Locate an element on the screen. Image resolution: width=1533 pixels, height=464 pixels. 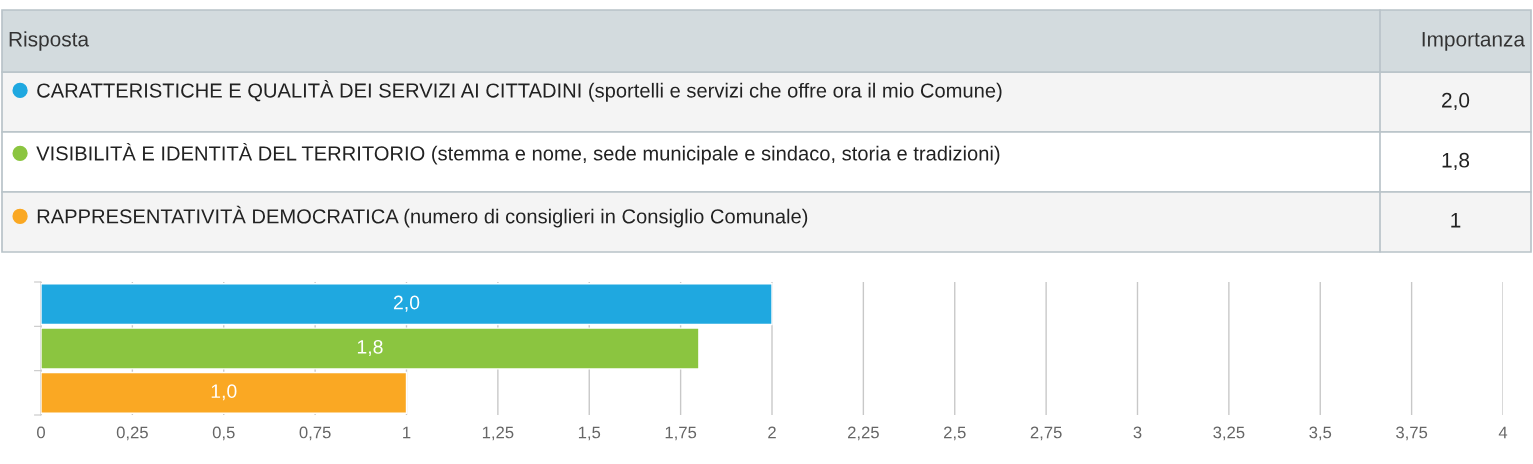
text: Risposta is located at coordinates (49, 41).